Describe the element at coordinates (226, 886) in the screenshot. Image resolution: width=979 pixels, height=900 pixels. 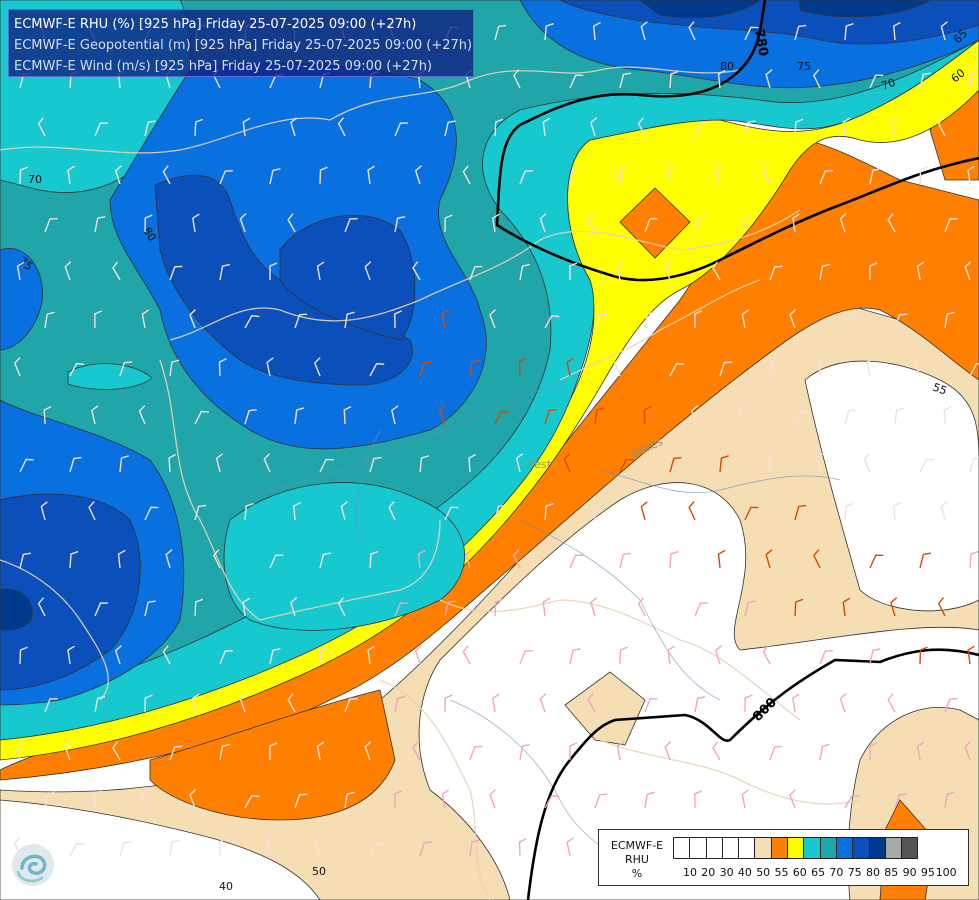
I see `rhu-contour-label: 40` at that location.